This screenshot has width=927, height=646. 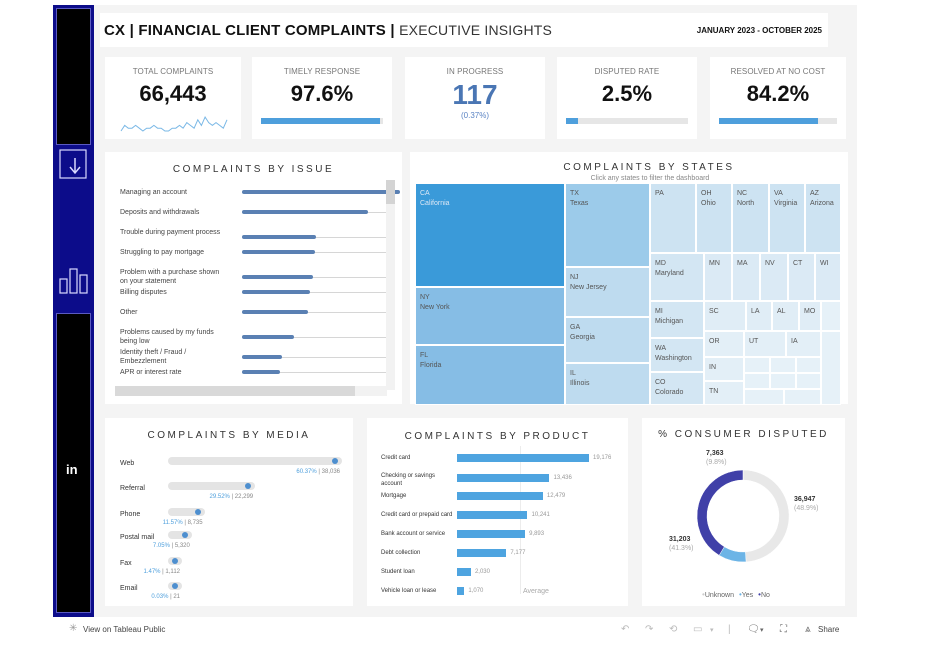 What do you see at coordinates (235, 522) in the screenshot?
I see `media-row: Phone 11.57% | 8,735` at bounding box center [235, 522].